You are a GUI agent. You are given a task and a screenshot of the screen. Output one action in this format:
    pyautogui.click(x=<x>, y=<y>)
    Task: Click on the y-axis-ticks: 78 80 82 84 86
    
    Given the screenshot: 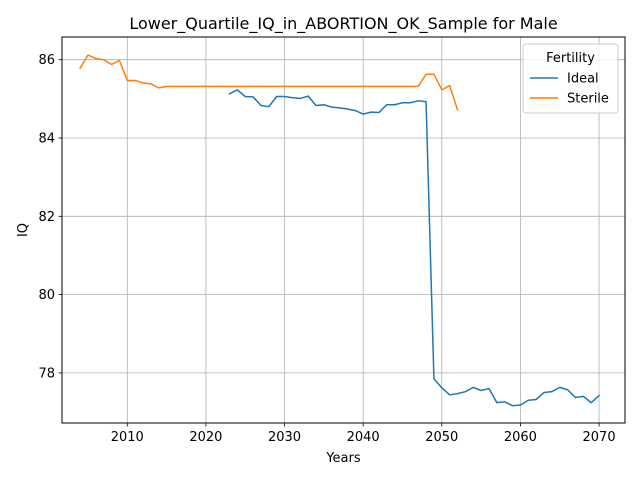 What is the action you would take?
    pyautogui.click(x=50, y=217)
    